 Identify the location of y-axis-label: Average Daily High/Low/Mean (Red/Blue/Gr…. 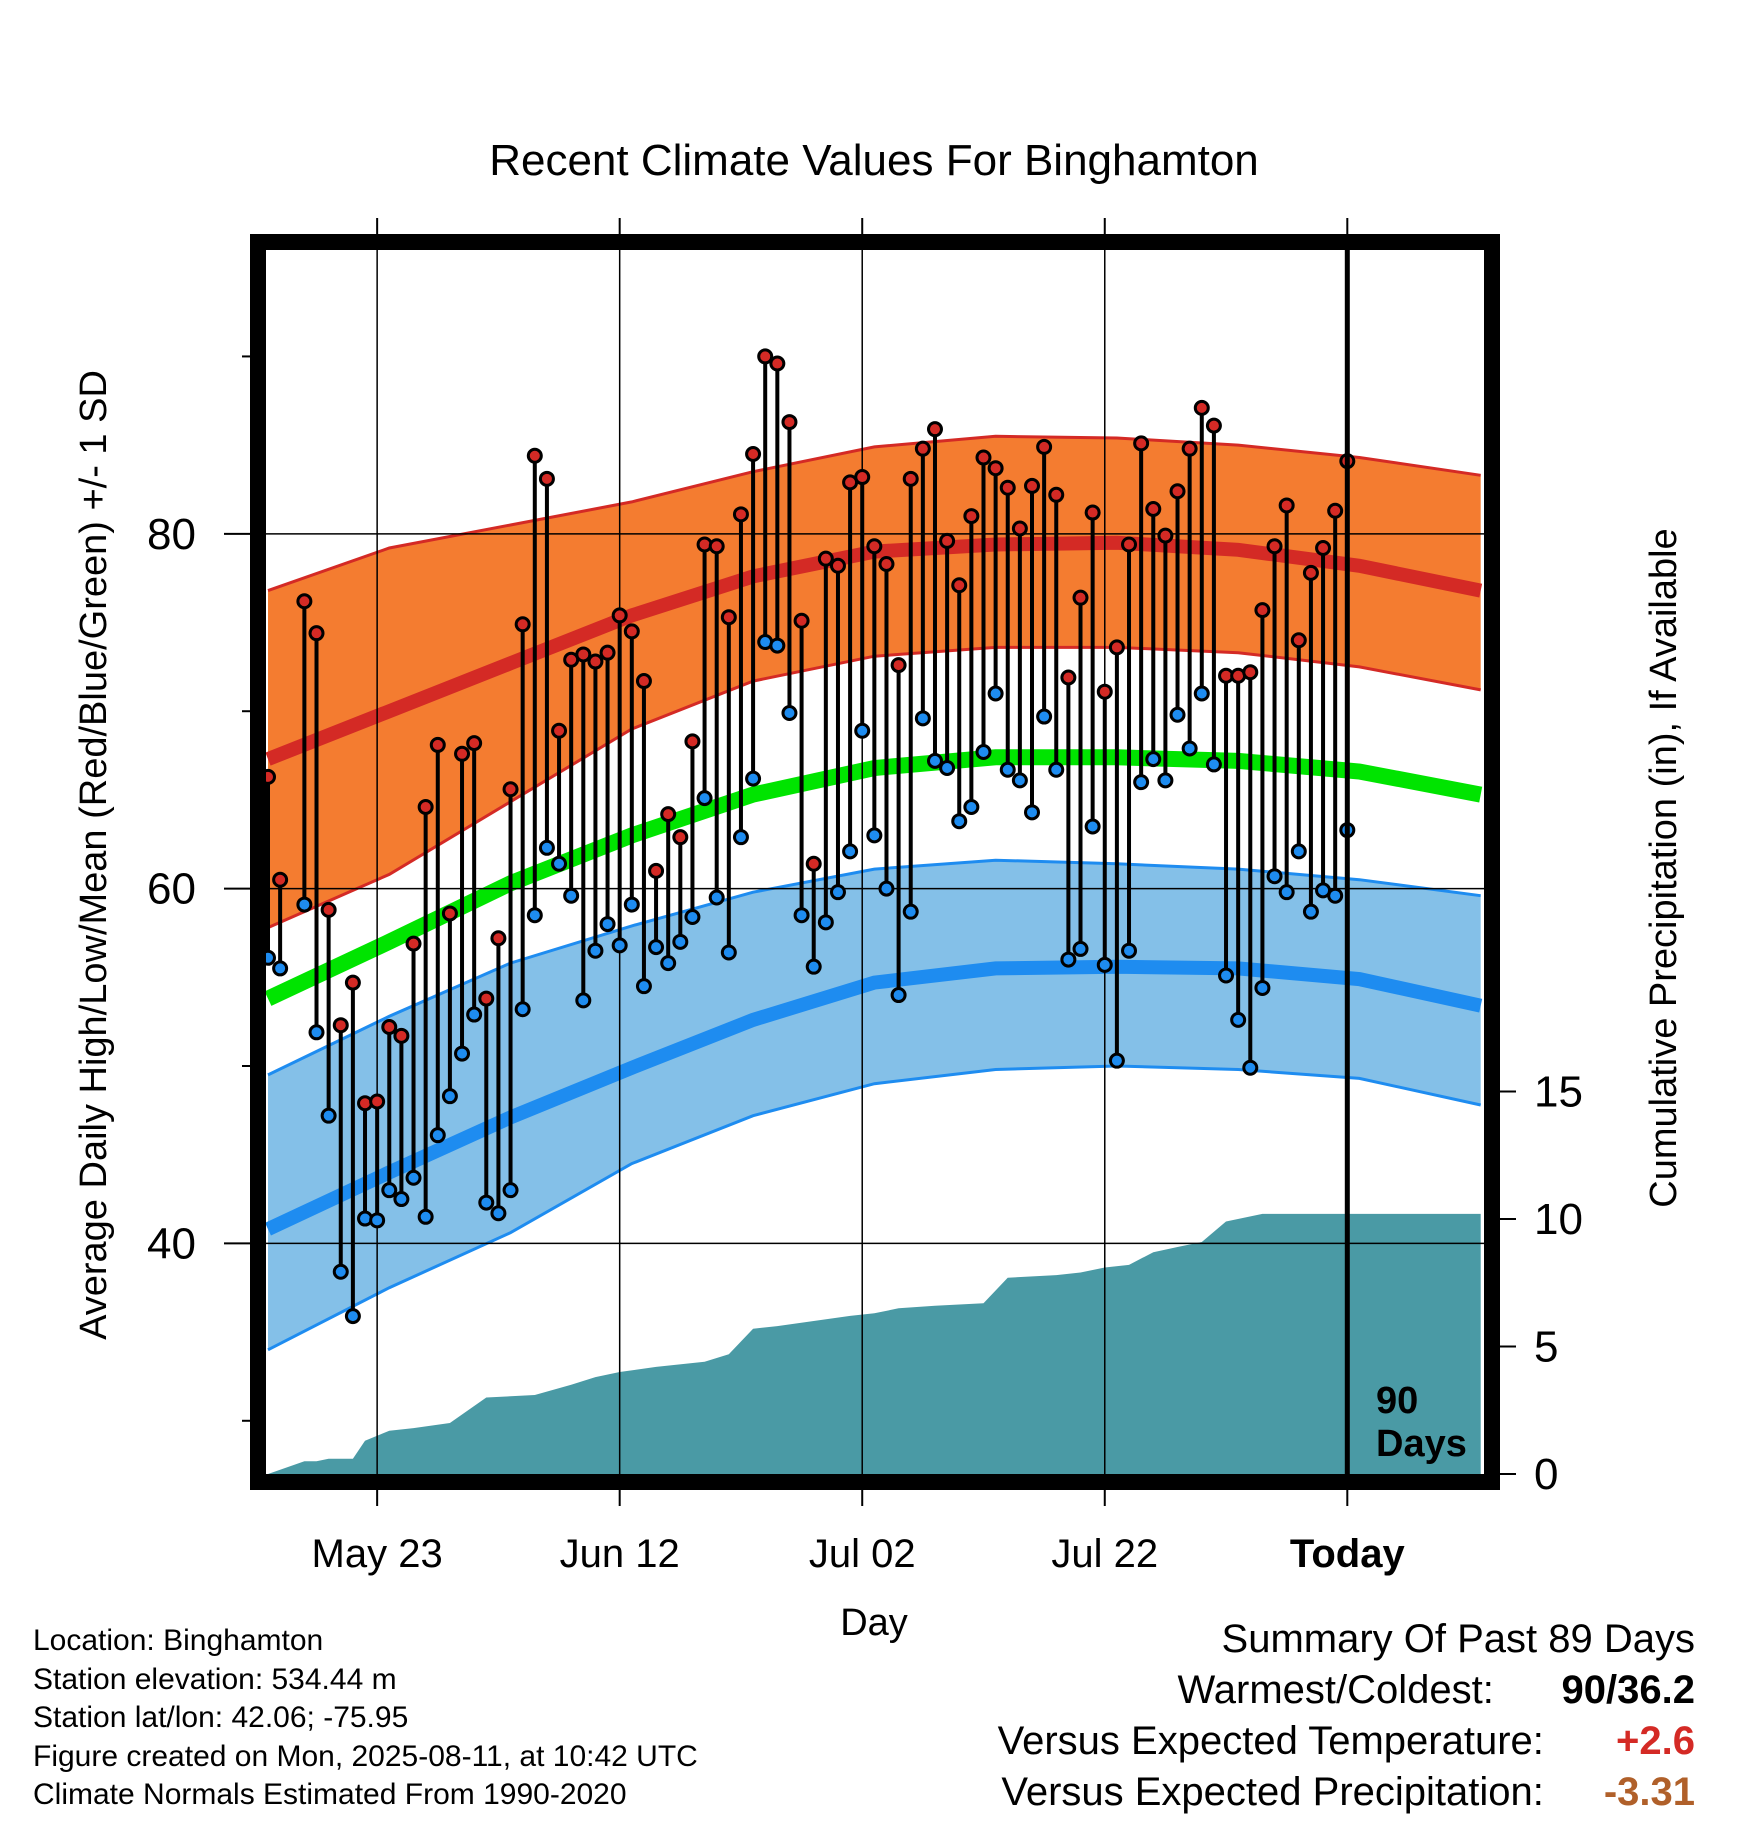
(94, 855).